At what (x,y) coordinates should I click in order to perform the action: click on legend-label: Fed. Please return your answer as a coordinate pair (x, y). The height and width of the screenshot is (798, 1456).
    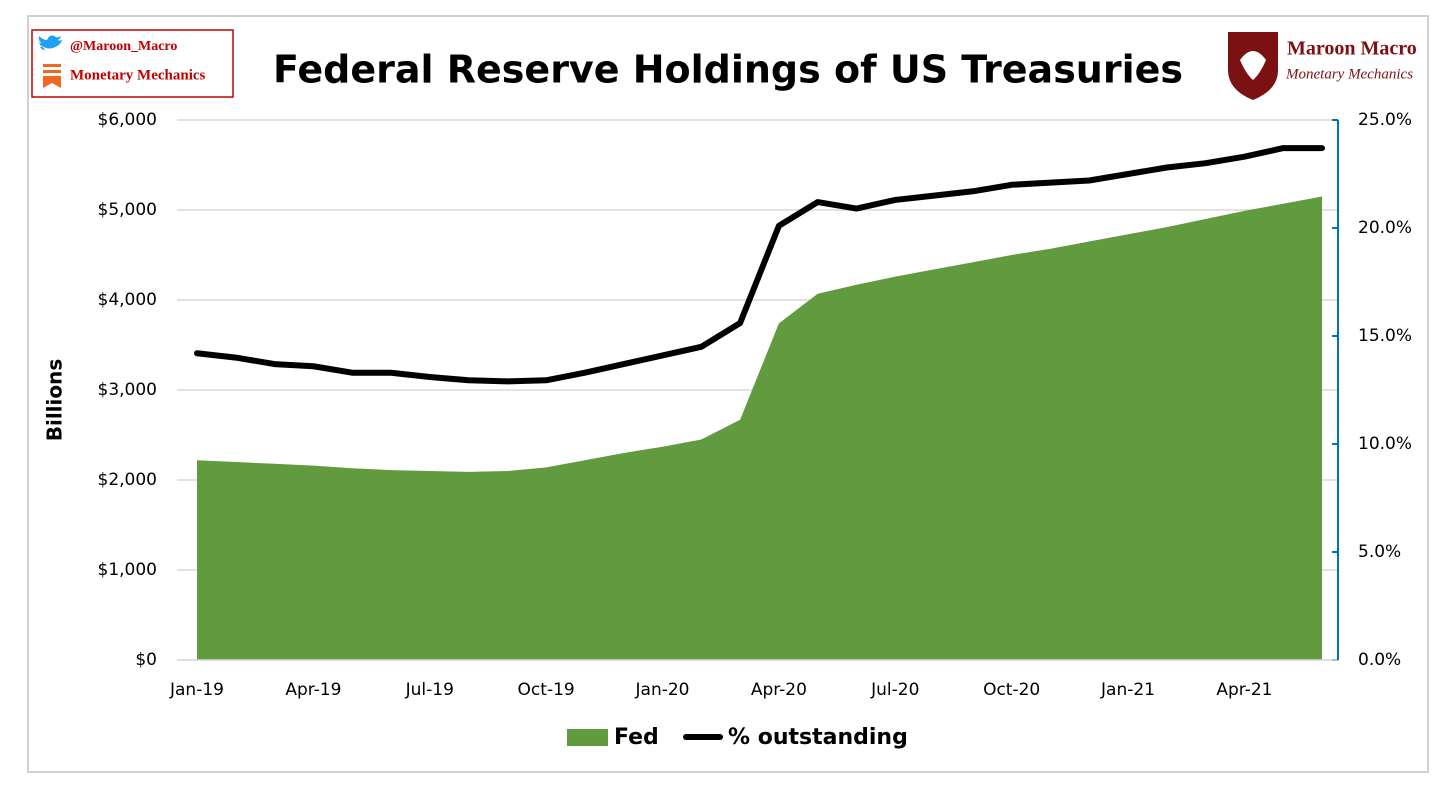
    Looking at the image, I should click on (636, 737).